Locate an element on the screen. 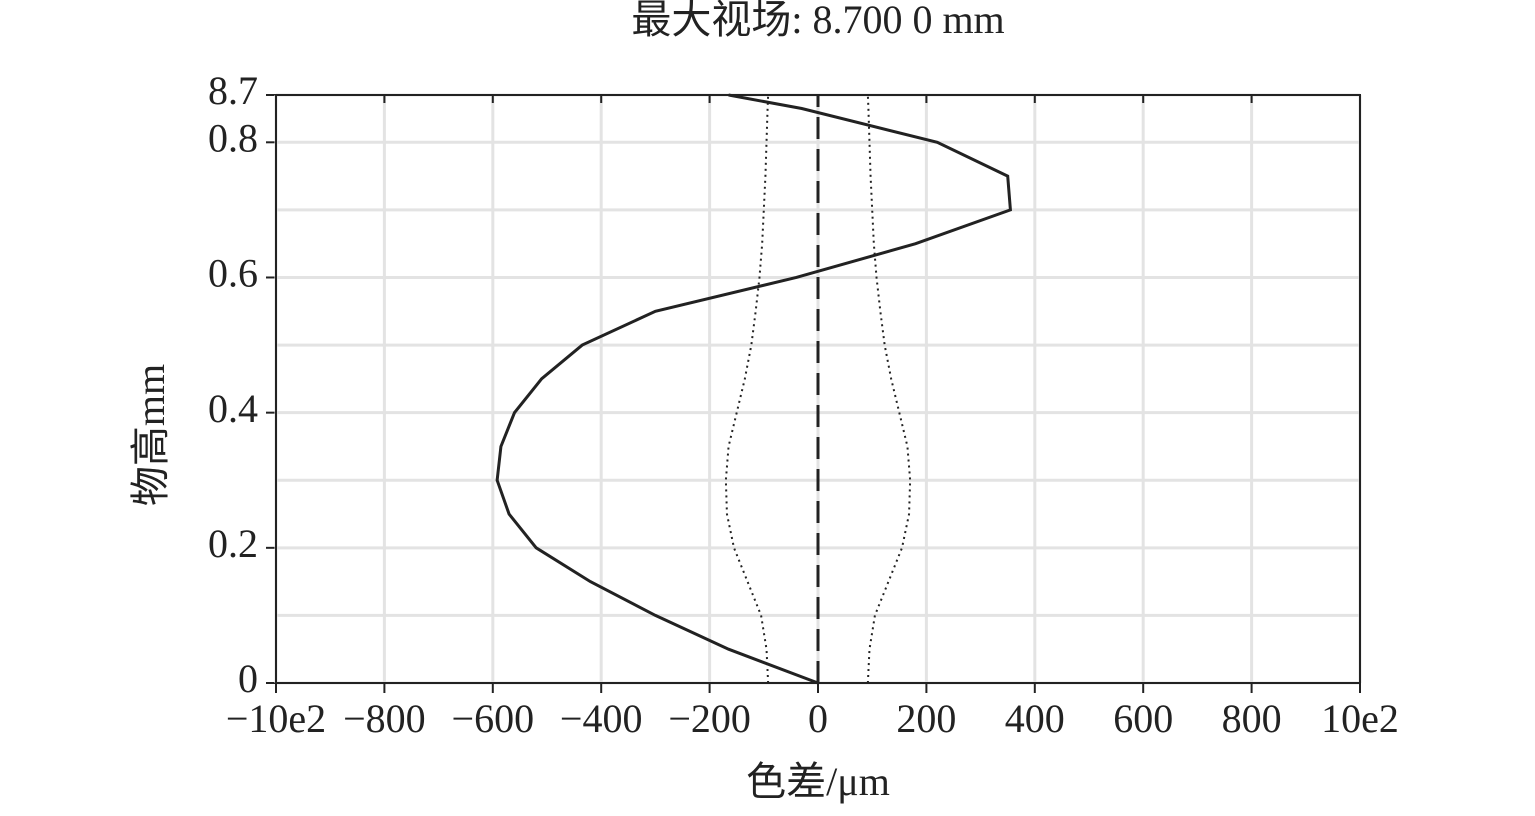 The width and height of the screenshot is (1535, 816). x-tick-label: −600 is located at coordinates (493, 718).